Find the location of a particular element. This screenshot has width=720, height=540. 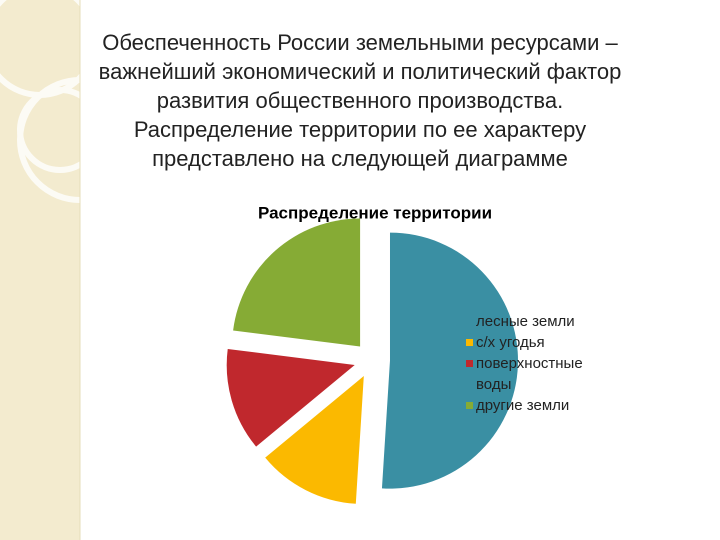

legend-label: другие земли is located at coordinates (522, 405).